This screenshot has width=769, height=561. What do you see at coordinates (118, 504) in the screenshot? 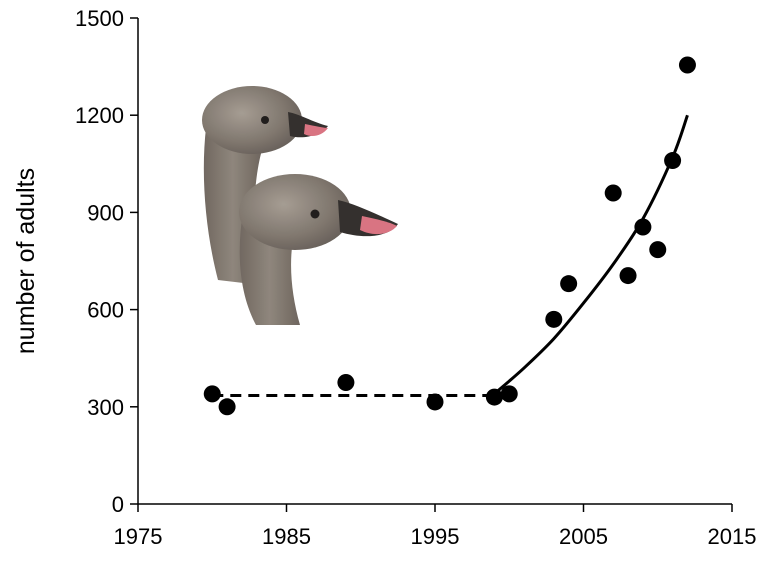
I see `y-tick-label: 0` at bounding box center [118, 504].